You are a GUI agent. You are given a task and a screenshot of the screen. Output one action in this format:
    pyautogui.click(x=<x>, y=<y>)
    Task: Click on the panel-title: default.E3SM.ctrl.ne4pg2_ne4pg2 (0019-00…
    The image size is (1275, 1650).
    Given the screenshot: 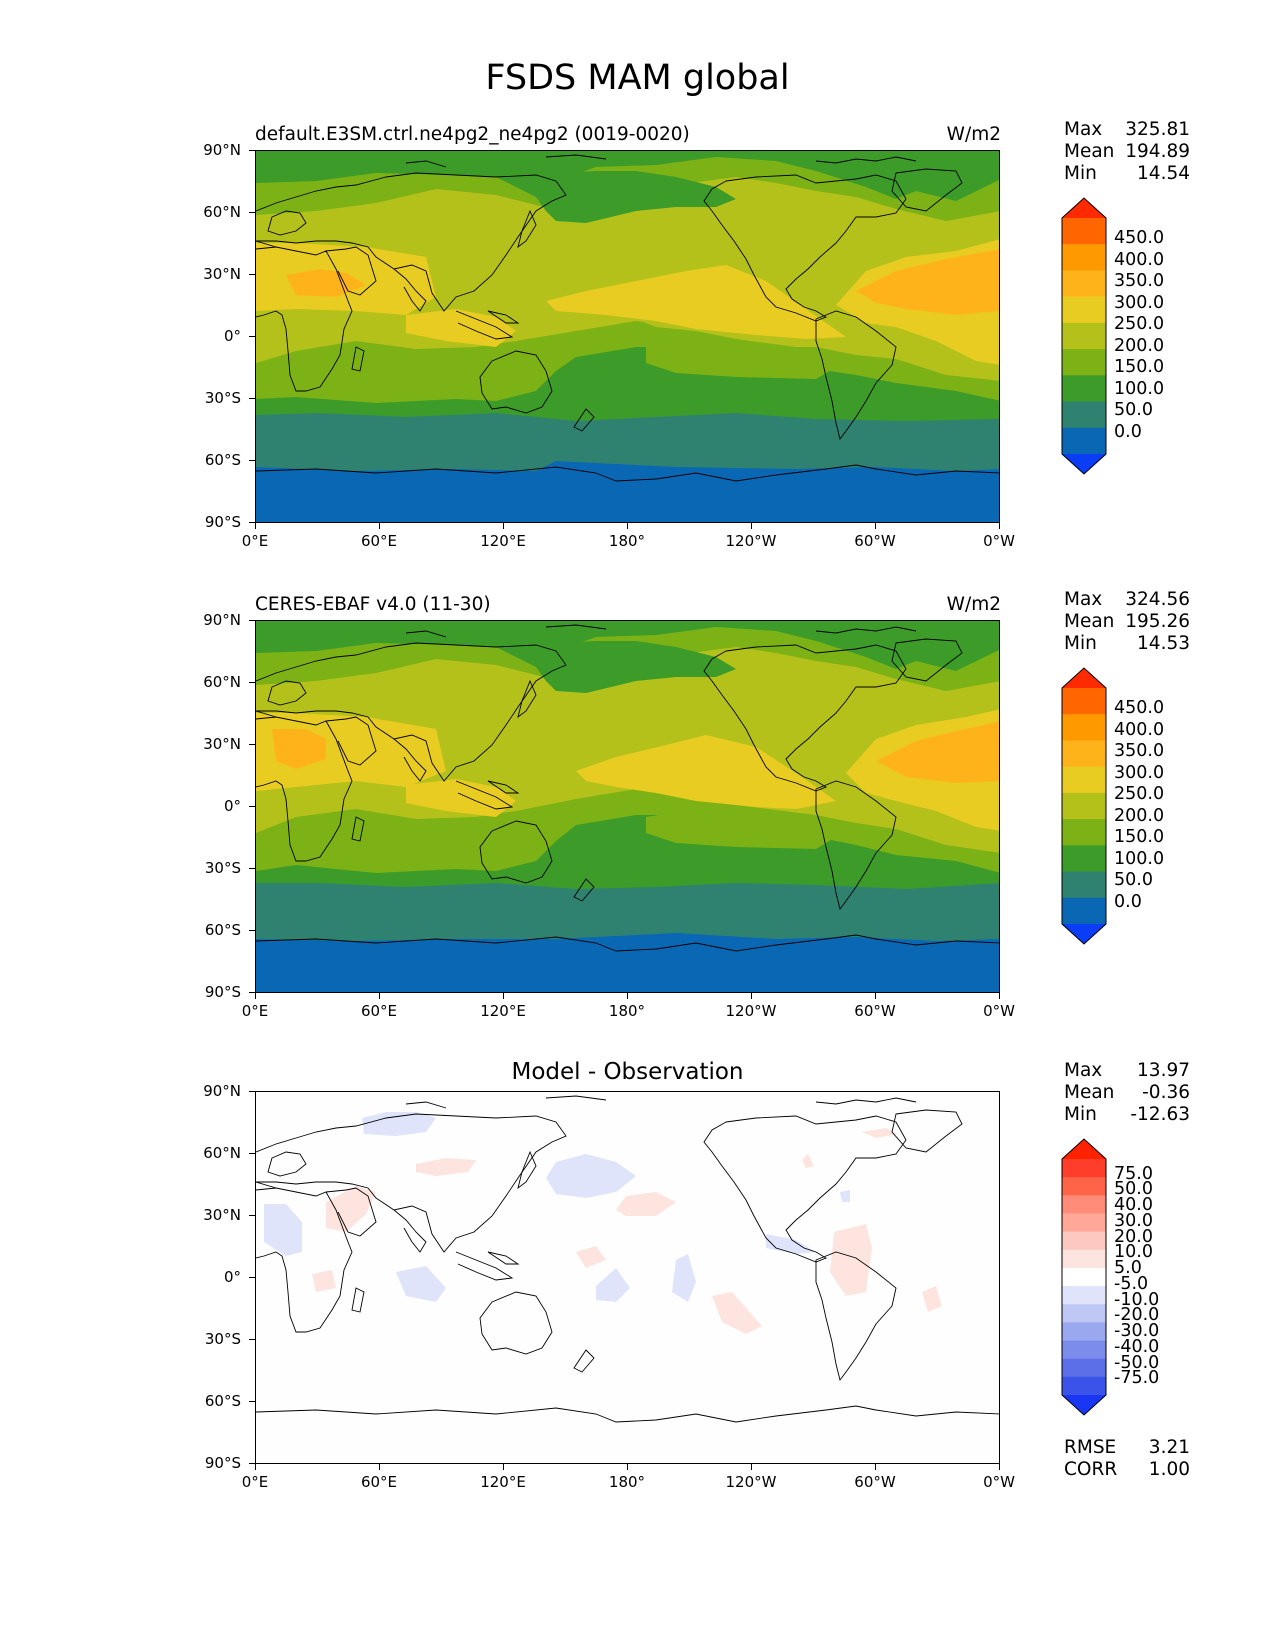 What is the action you would take?
    pyautogui.click(x=472, y=134)
    